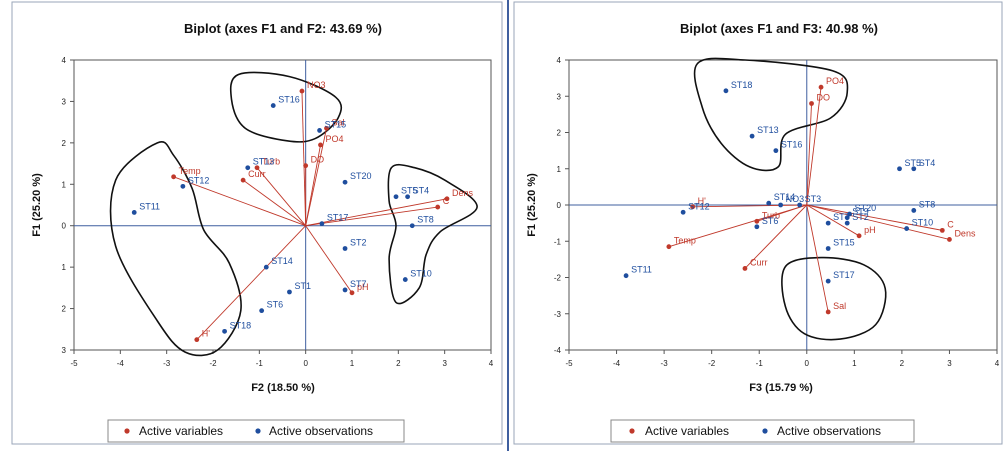 This screenshot has height=451, width=1008. I want to click on point-label: Curr, so click(759, 262).